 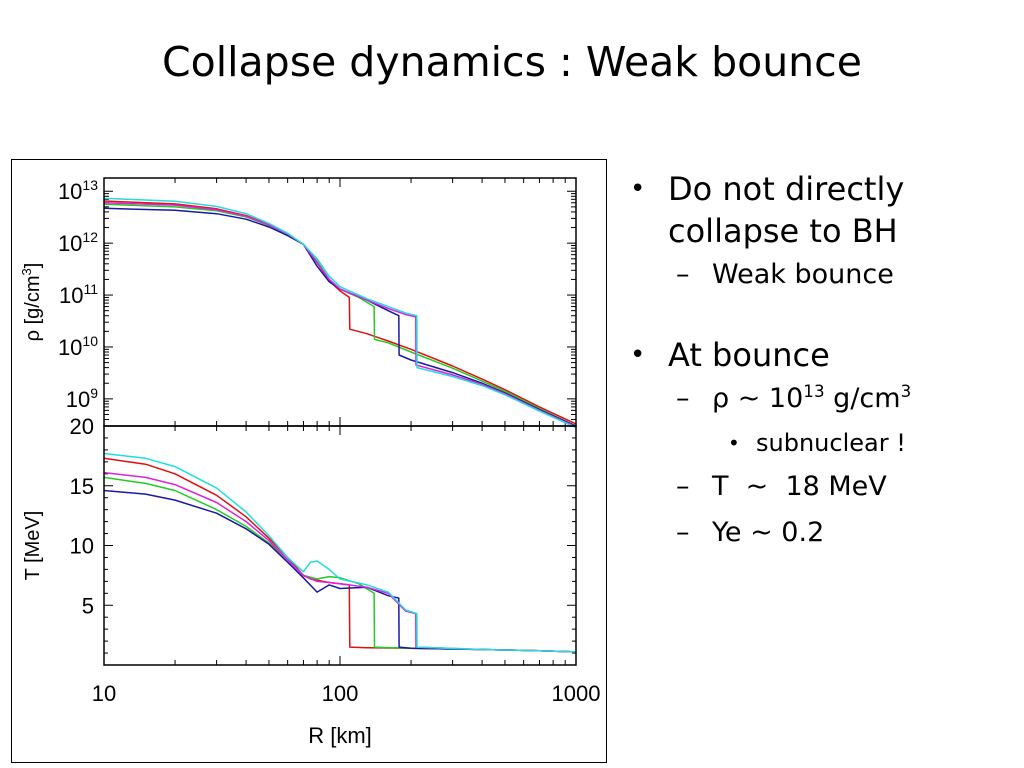 What do you see at coordinates (82, 426) in the screenshot?
I see `y-tick-label: 20` at bounding box center [82, 426].